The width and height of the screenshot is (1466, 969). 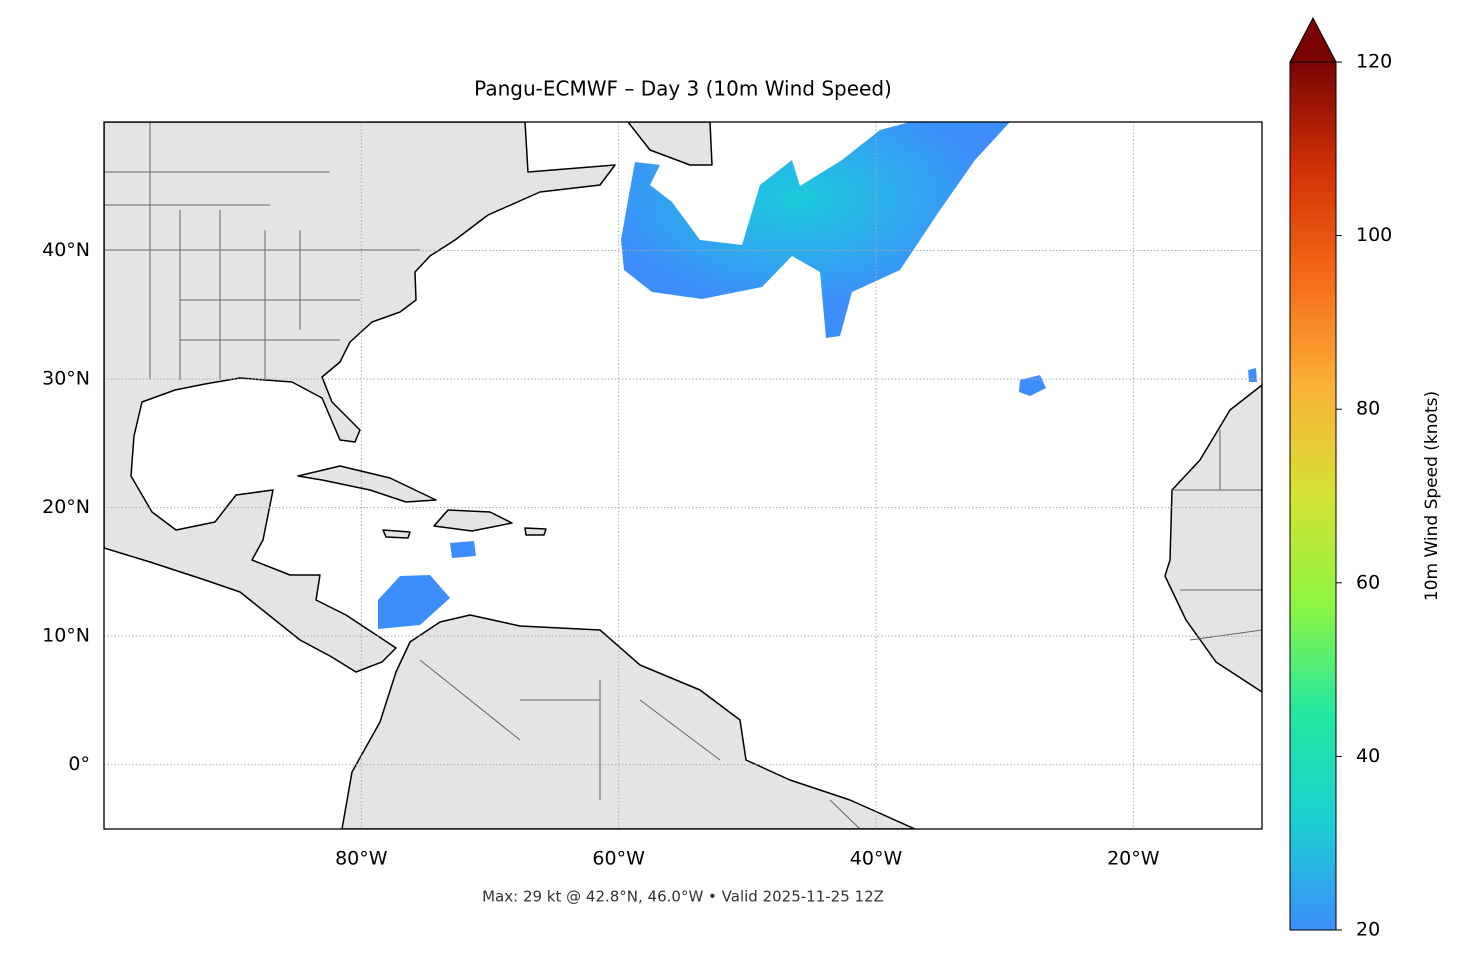 What do you see at coordinates (1368, 756) in the screenshot?
I see `colorbar-tick-label: 40` at bounding box center [1368, 756].